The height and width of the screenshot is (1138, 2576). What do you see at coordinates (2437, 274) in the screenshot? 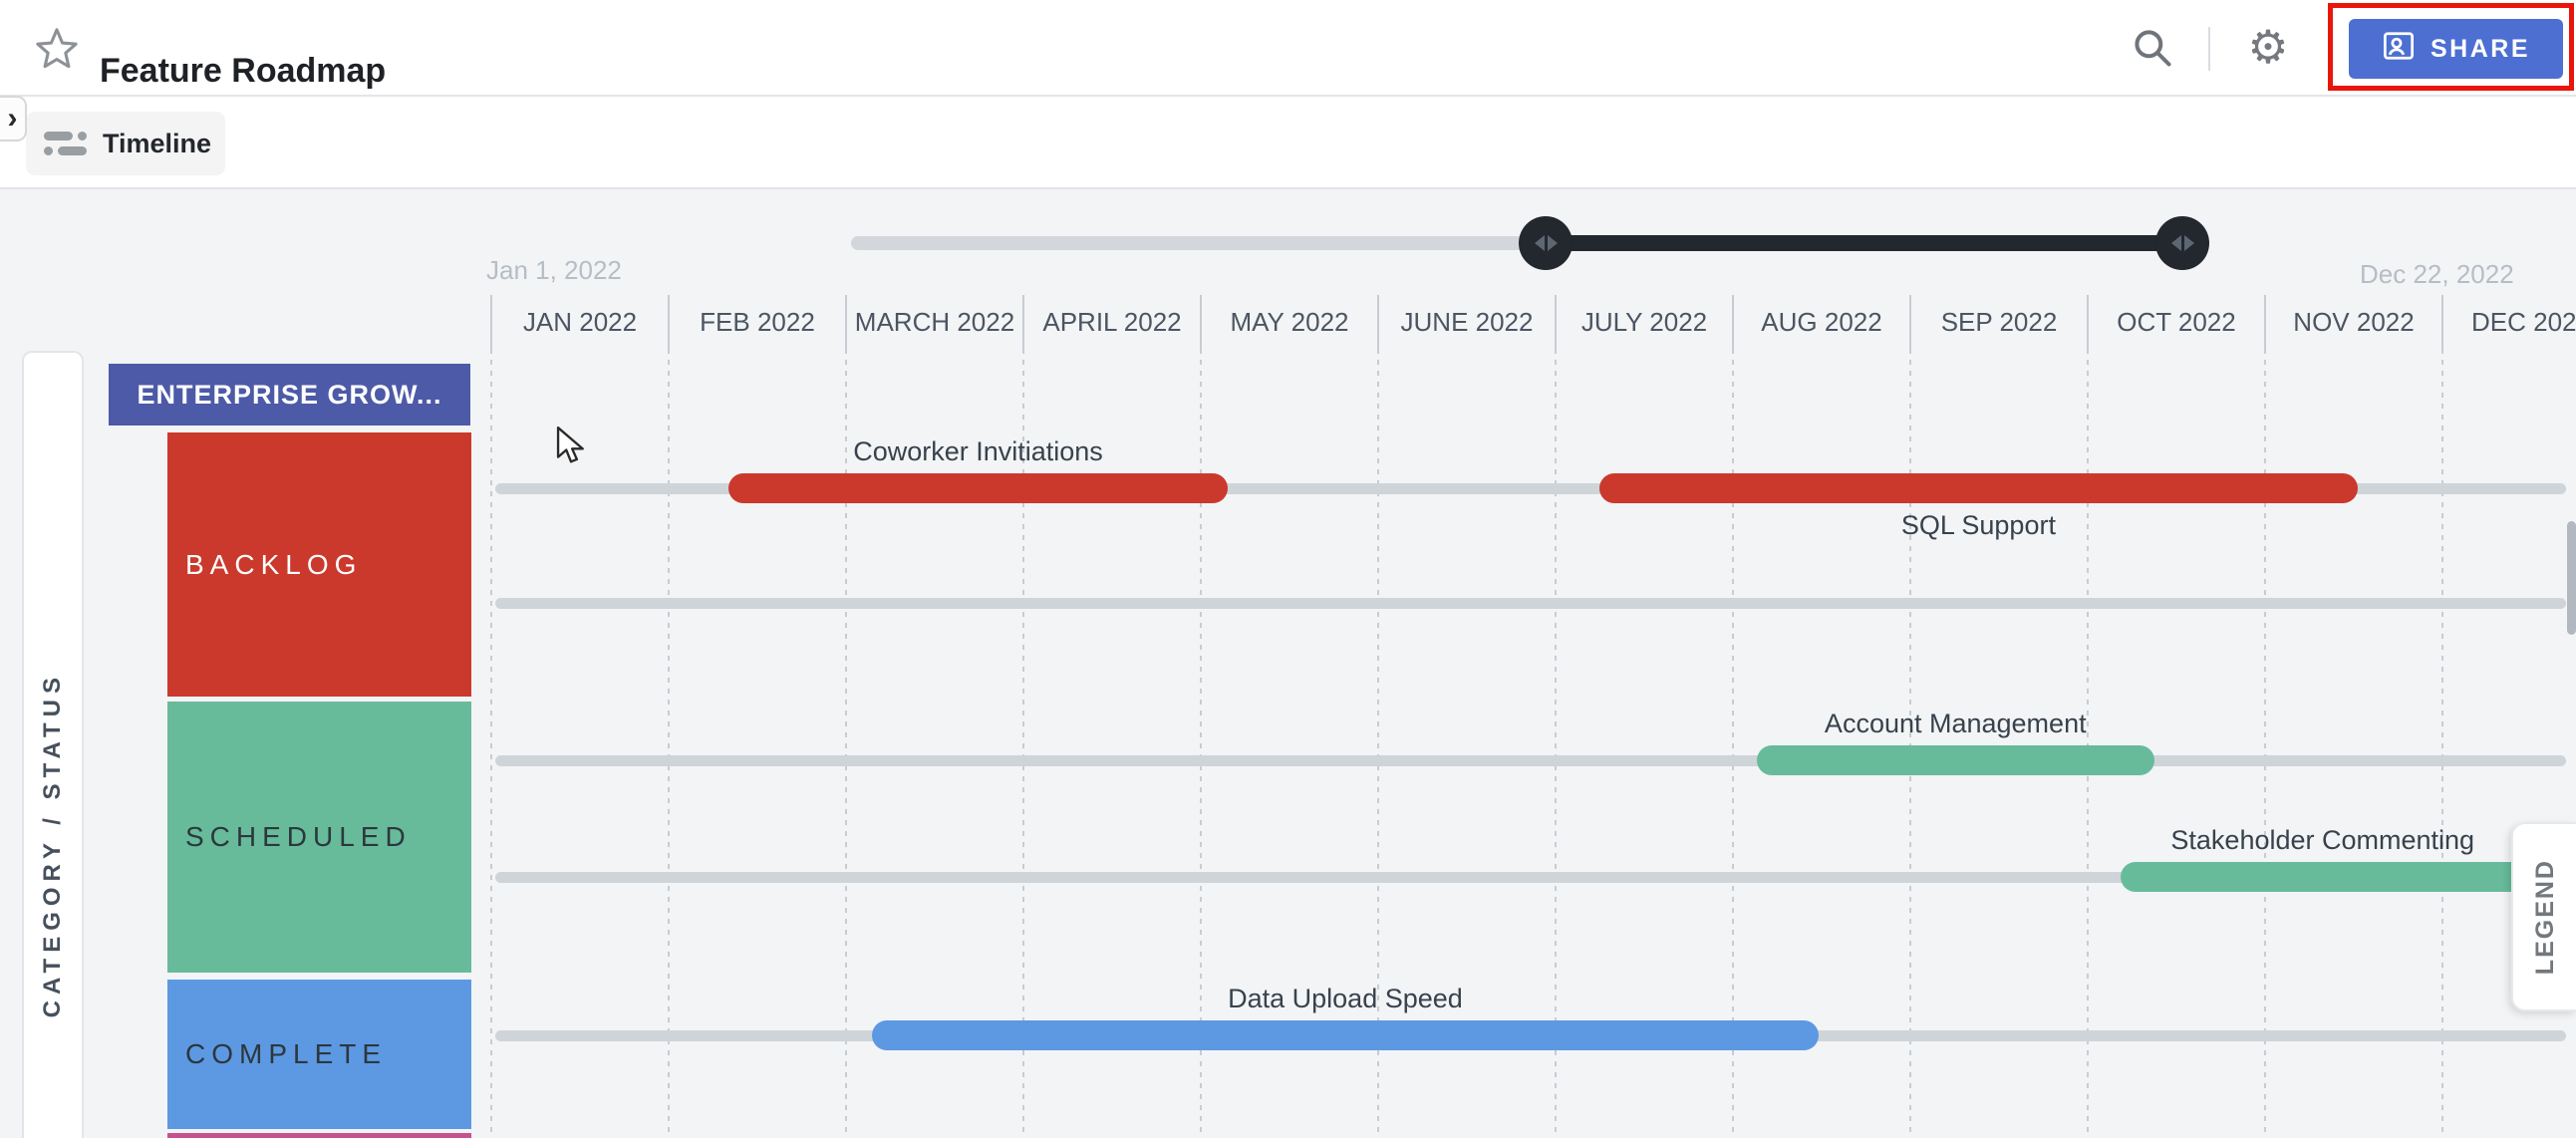
I see `window-end-date: Dec 22, 2022` at bounding box center [2437, 274].